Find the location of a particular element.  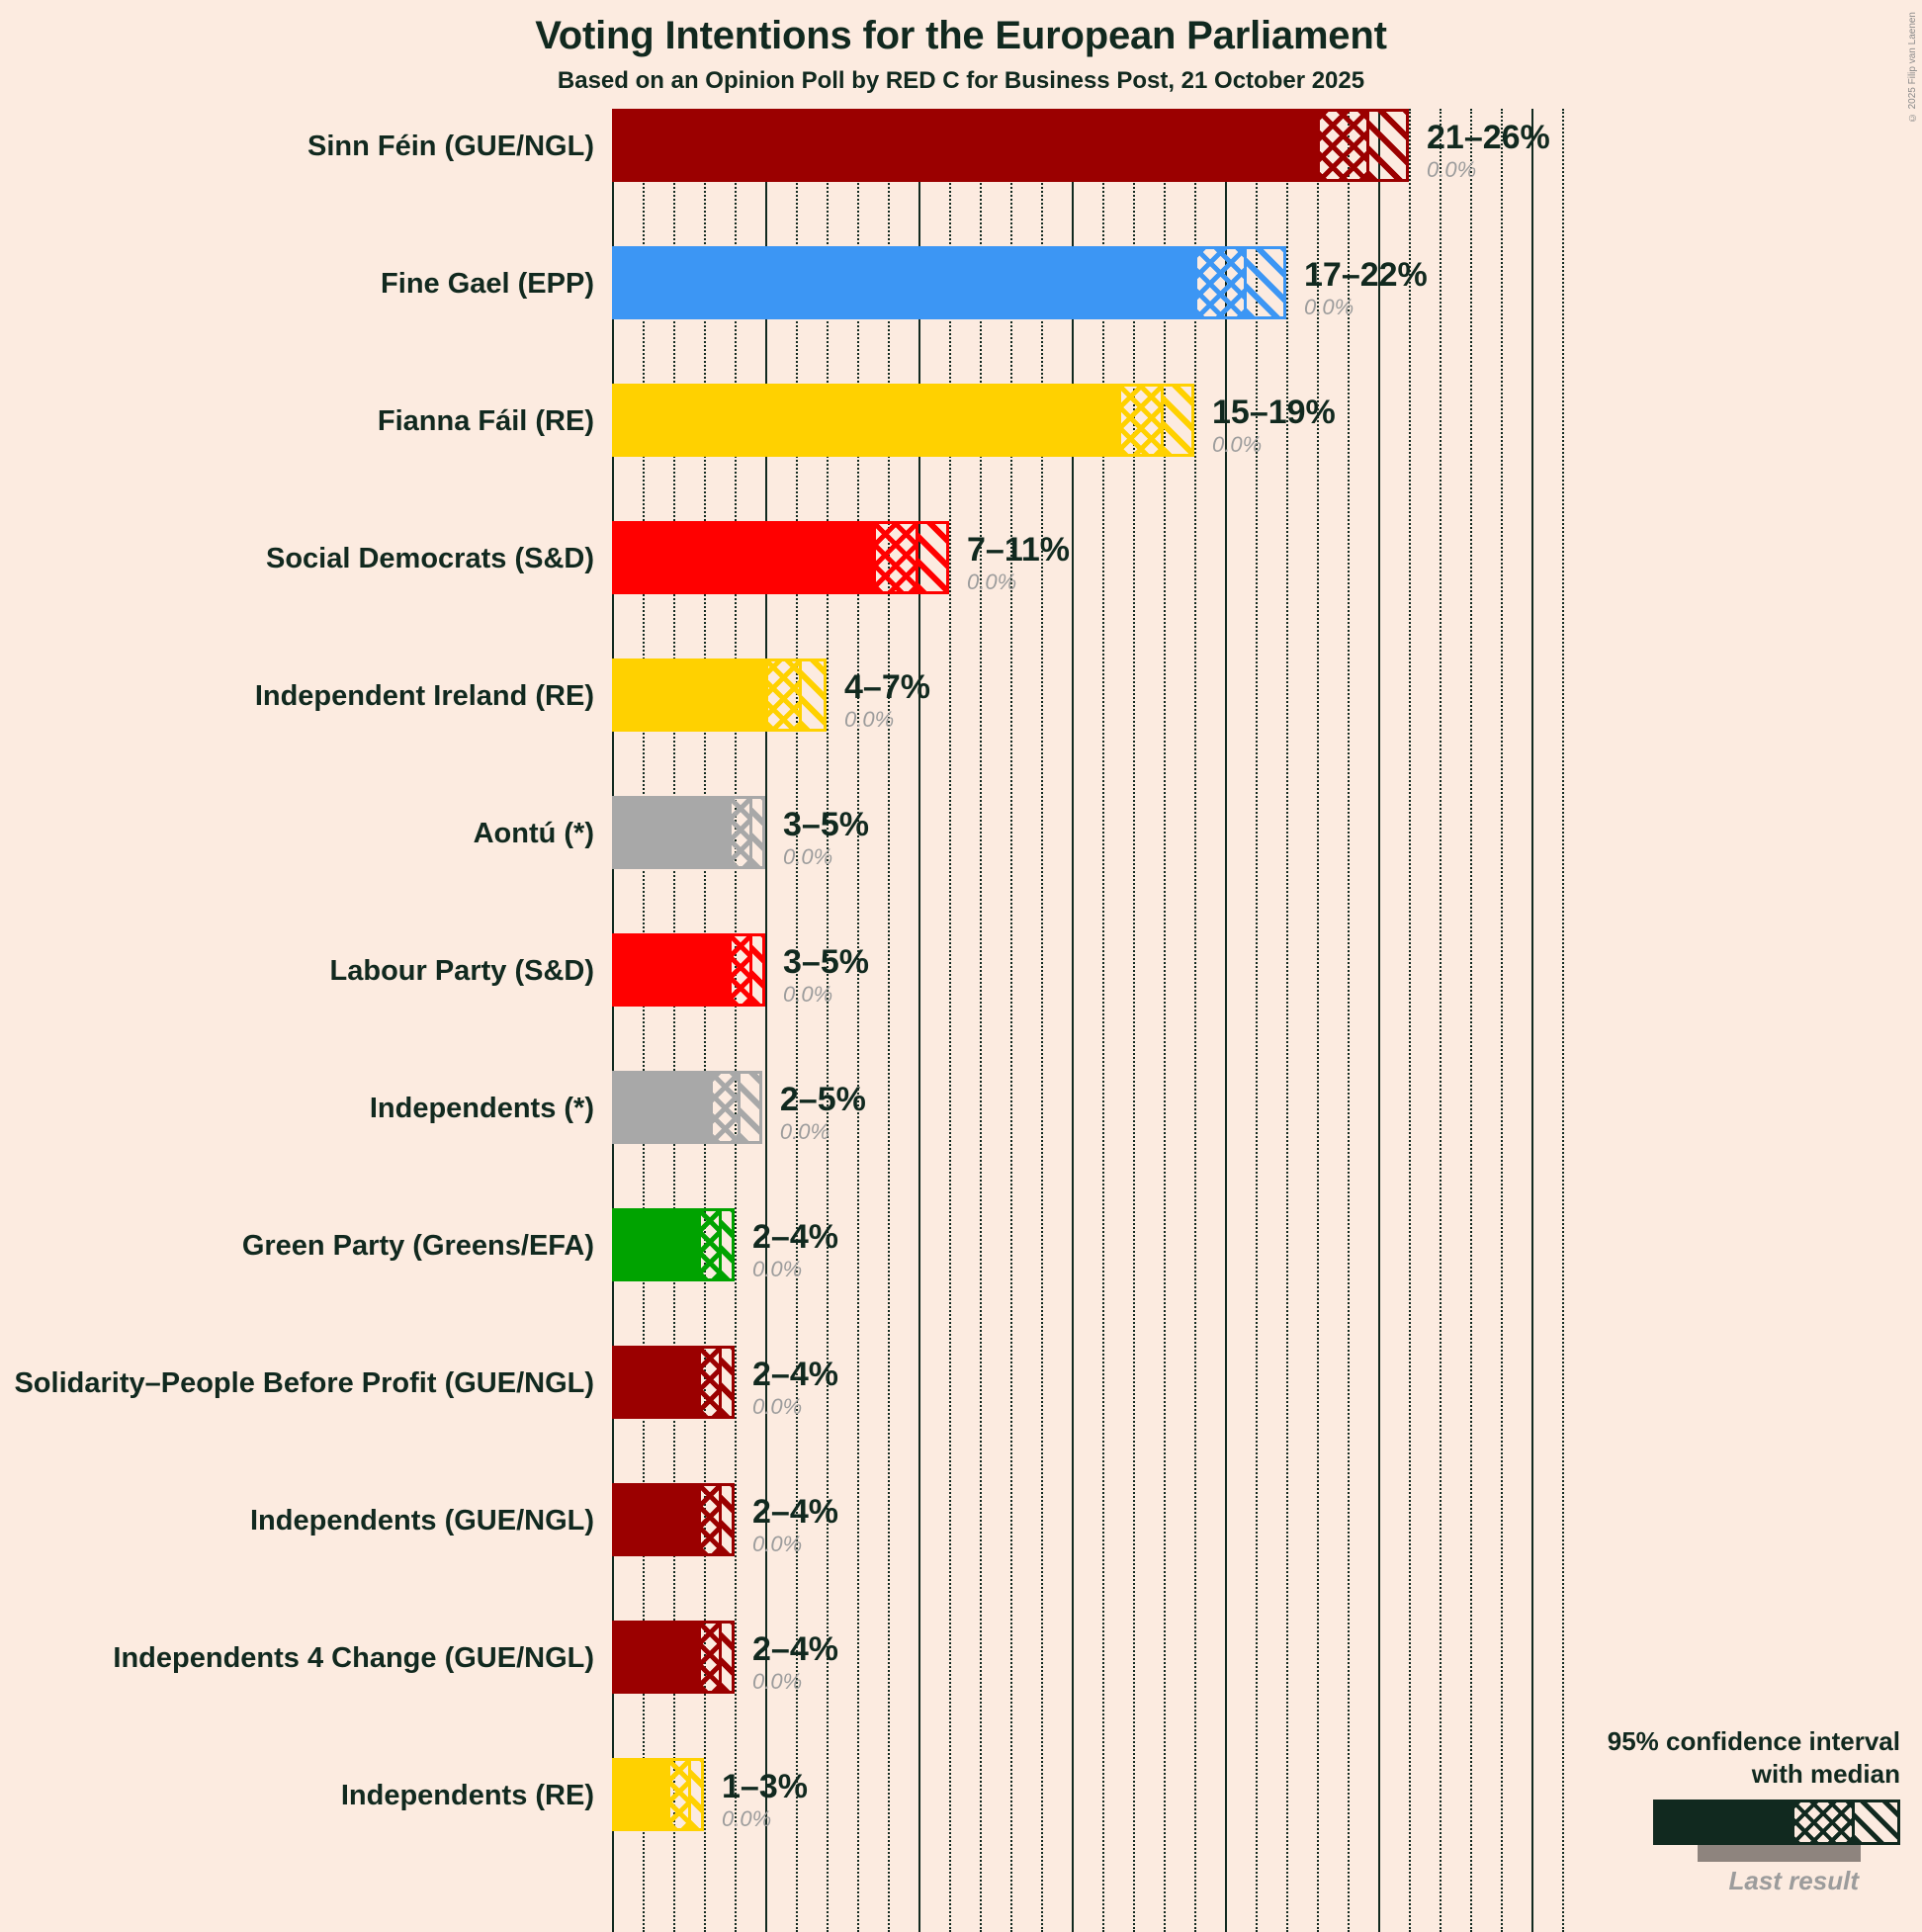

legend-line-2: with median is located at coordinates (1825, 1773).